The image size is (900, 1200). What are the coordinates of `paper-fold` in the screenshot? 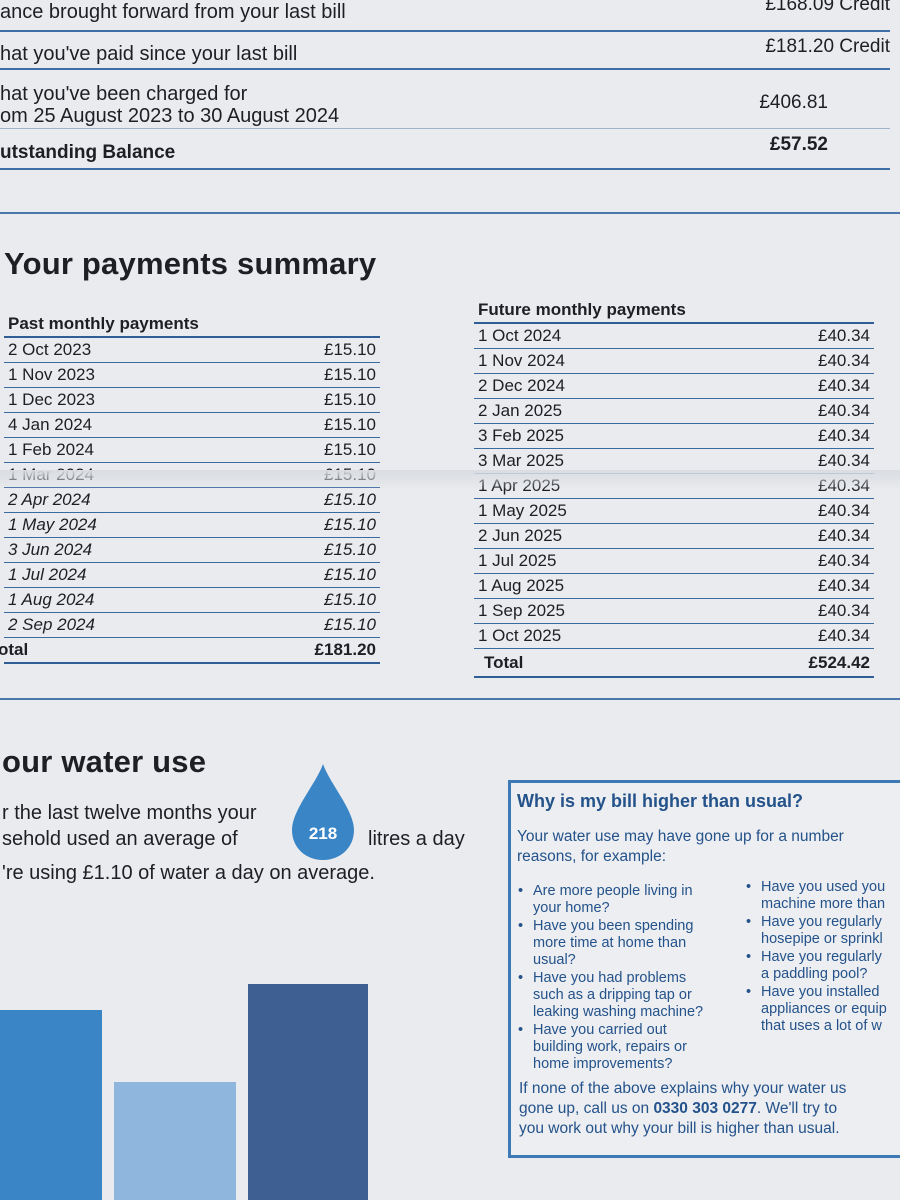 It's located at (450, 480).